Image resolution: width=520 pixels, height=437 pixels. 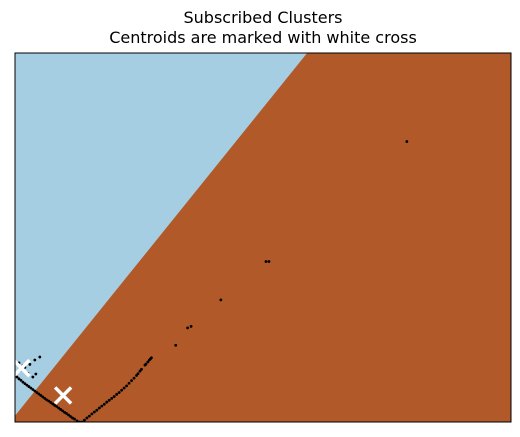 What do you see at coordinates (263, 37) in the screenshot?
I see `chart-subtitle: Centroids are marked with white cross` at bounding box center [263, 37].